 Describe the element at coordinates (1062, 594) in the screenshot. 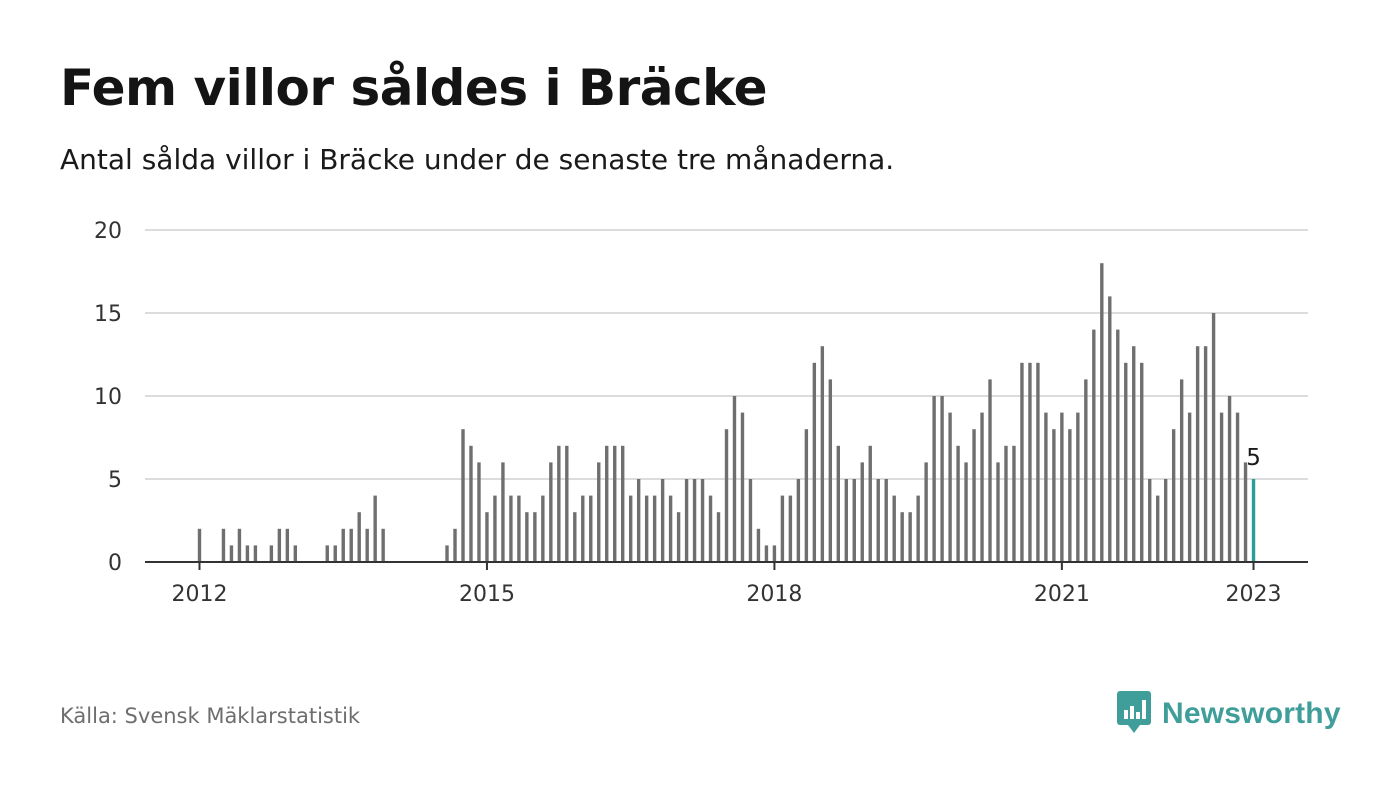

I see `x-tick-label: 2021` at that location.